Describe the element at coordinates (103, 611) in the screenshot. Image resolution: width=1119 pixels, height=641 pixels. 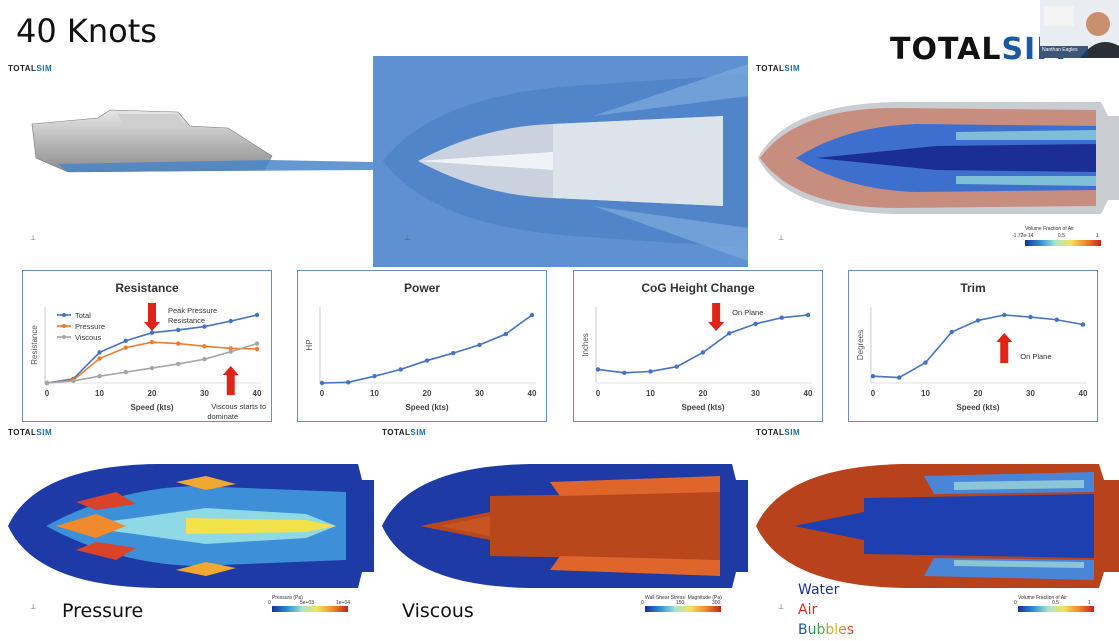
I see `pressure-label: Pressure` at that location.